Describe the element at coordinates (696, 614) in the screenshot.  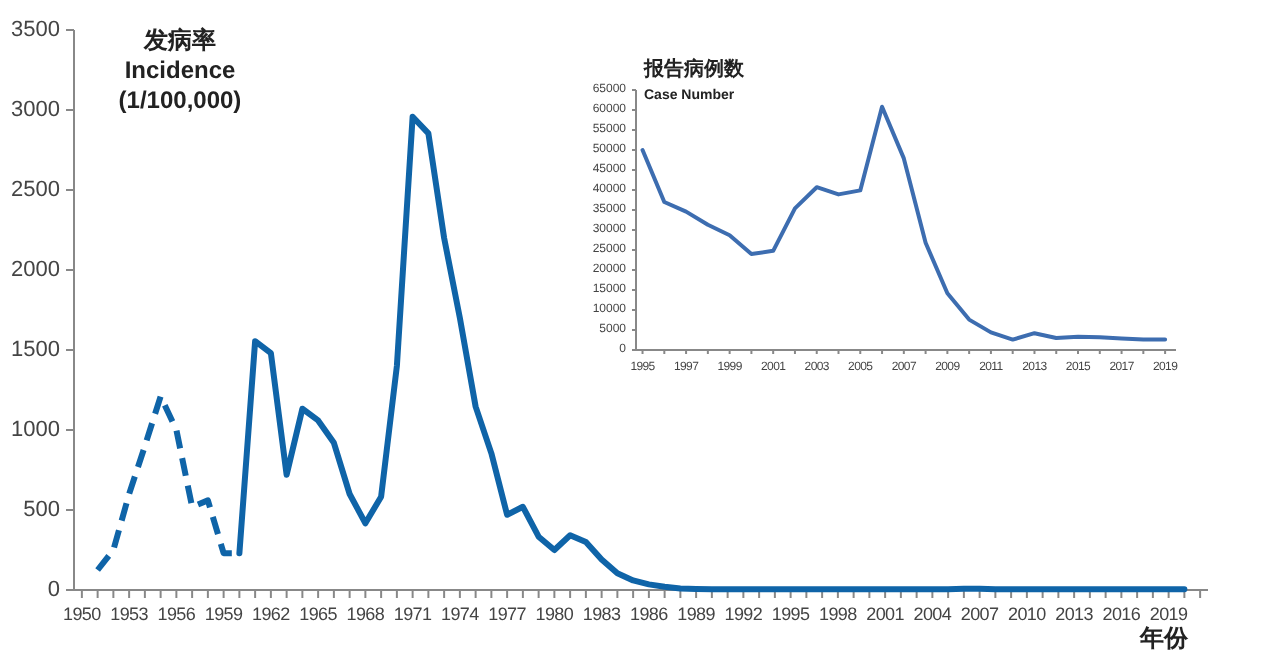
I see `x-tick-label: 1989` at that location.